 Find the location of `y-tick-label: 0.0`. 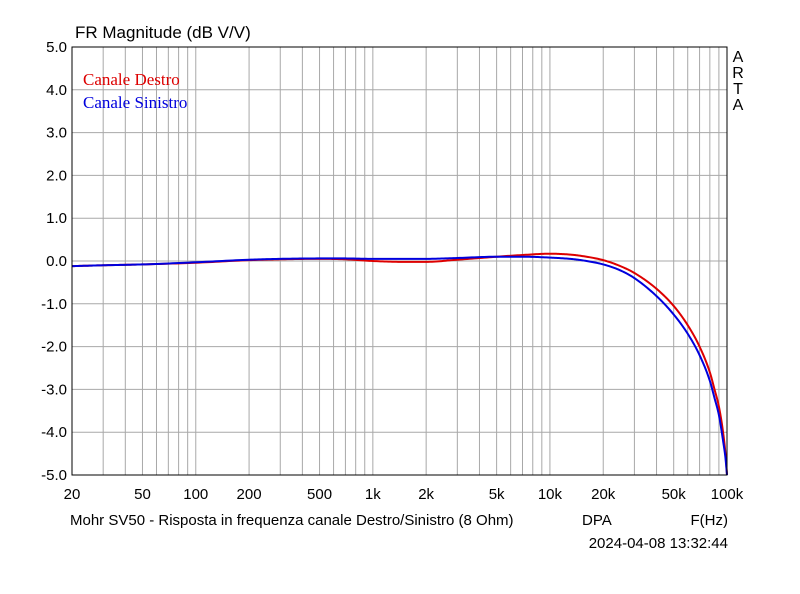

y-tick-label: 0.0 is located at coordinates (56, 261).